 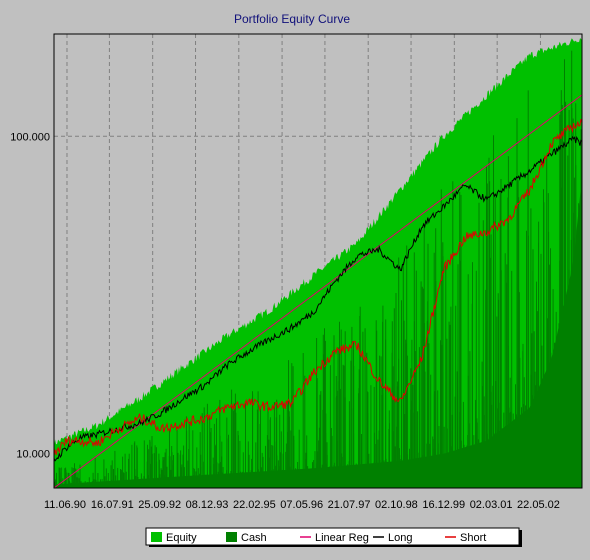 I want to click on legend-item-cash: Cash, so click(x=246, y=538).